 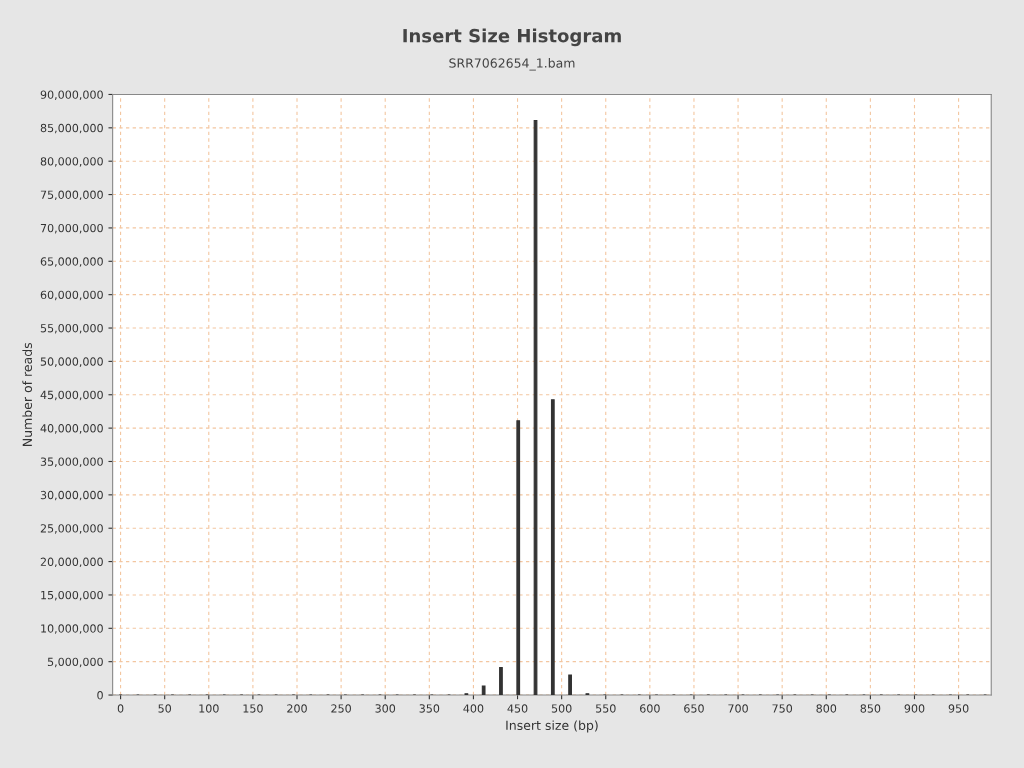 I want to click on x-tick-label: 400, so click(x=473, y=708).